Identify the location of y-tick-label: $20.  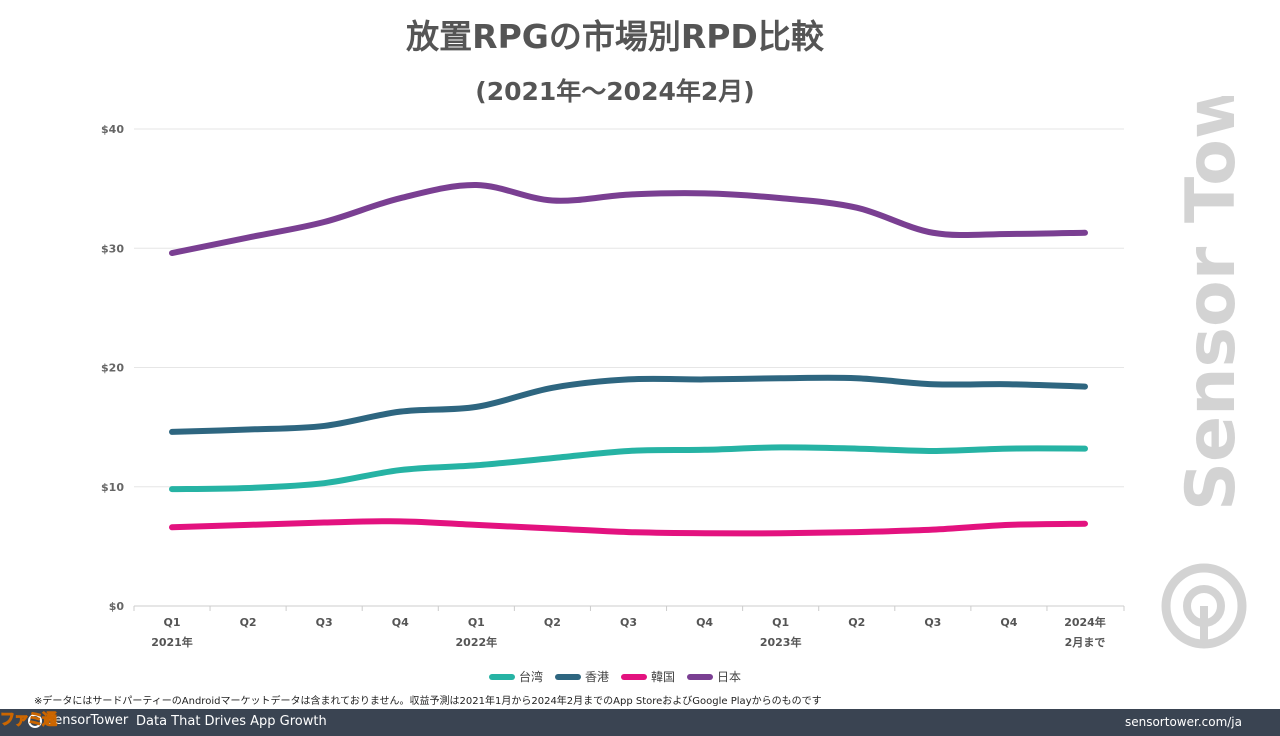
(112, 368).